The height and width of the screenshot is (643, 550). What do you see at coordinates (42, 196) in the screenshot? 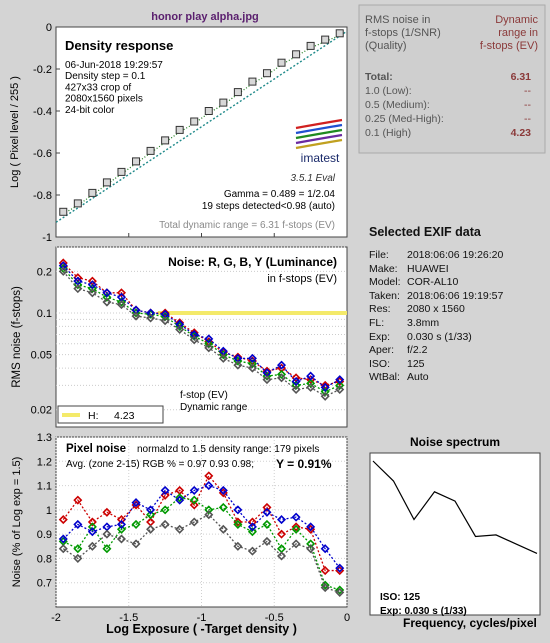
I see `y-tick-label: -0.8` at bounding box center [42, 196].